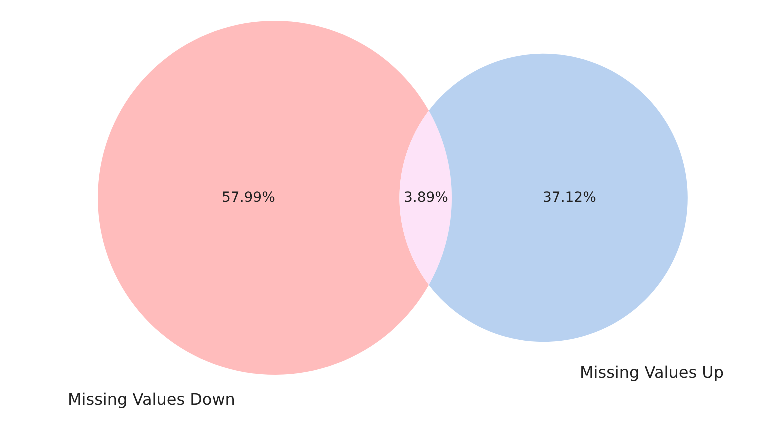 This screenshot has height=421, width=764. What do you see at coordinates (152, 399) in the screenshot?
I see `category-label: Missing Values Down` at bounding box center [152, 399].